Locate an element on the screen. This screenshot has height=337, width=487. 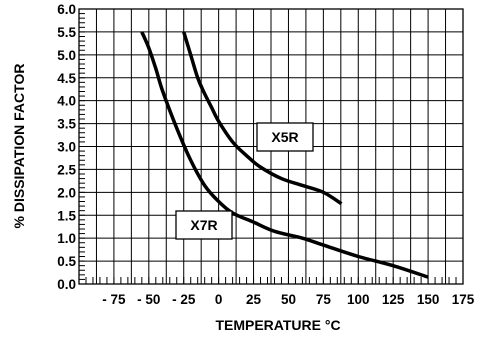
y-tick-label: 0.0 is located at coordinates (66, 284).